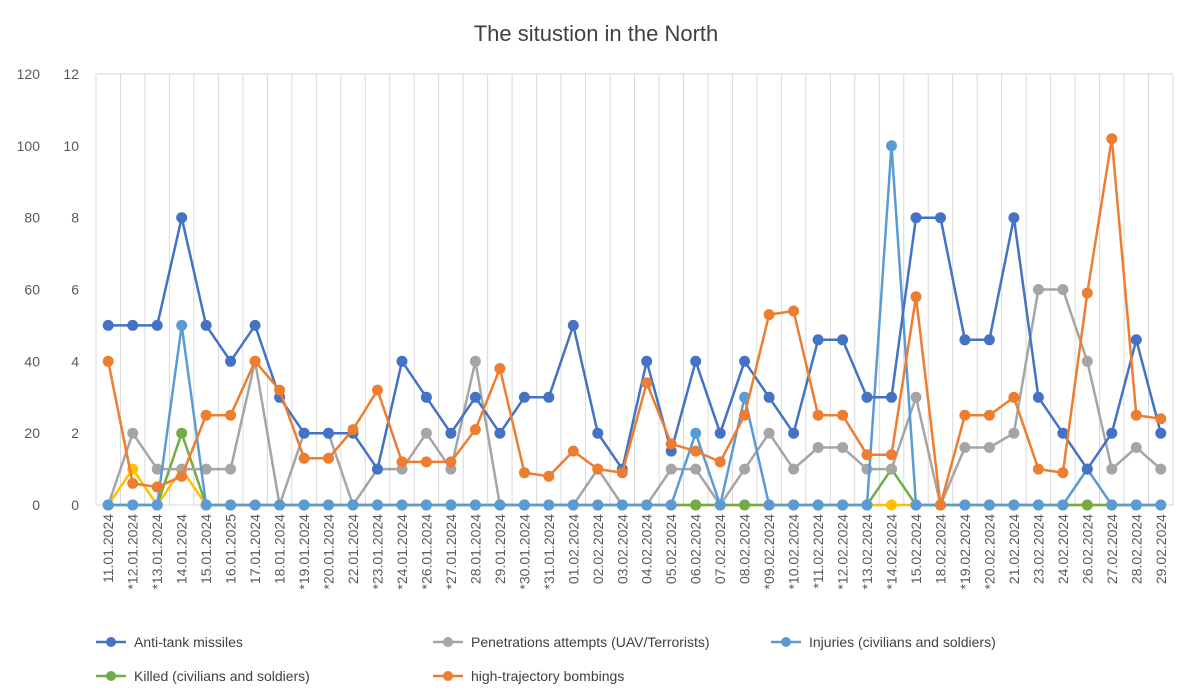 The height and width of the screenshot is (700, 1183). What do you see at coordinates (1112, 549) in the screenshot?
I see `x-tick-label: 27.02.2024` at bounding box center [1112, 549].